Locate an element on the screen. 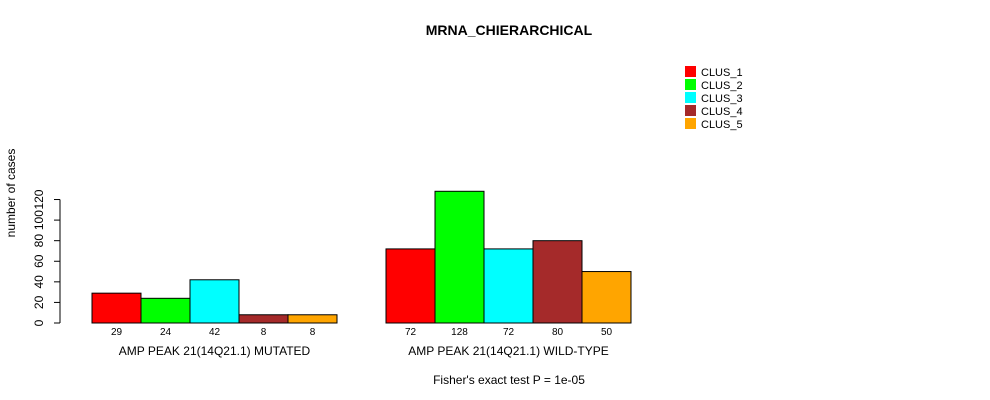  chart-title: MRNA_CHIERARCHICAL is located at coordinates (509, 30).